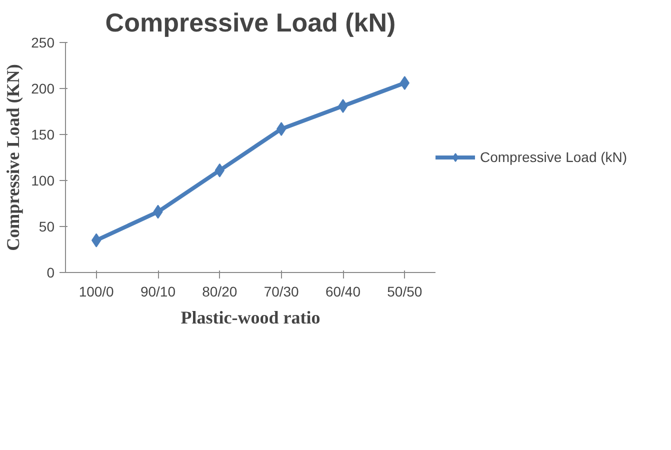  Describe the element at coordinates (96, 292) in the screenshot. I see `x-tick-label: 100/0` at that location.